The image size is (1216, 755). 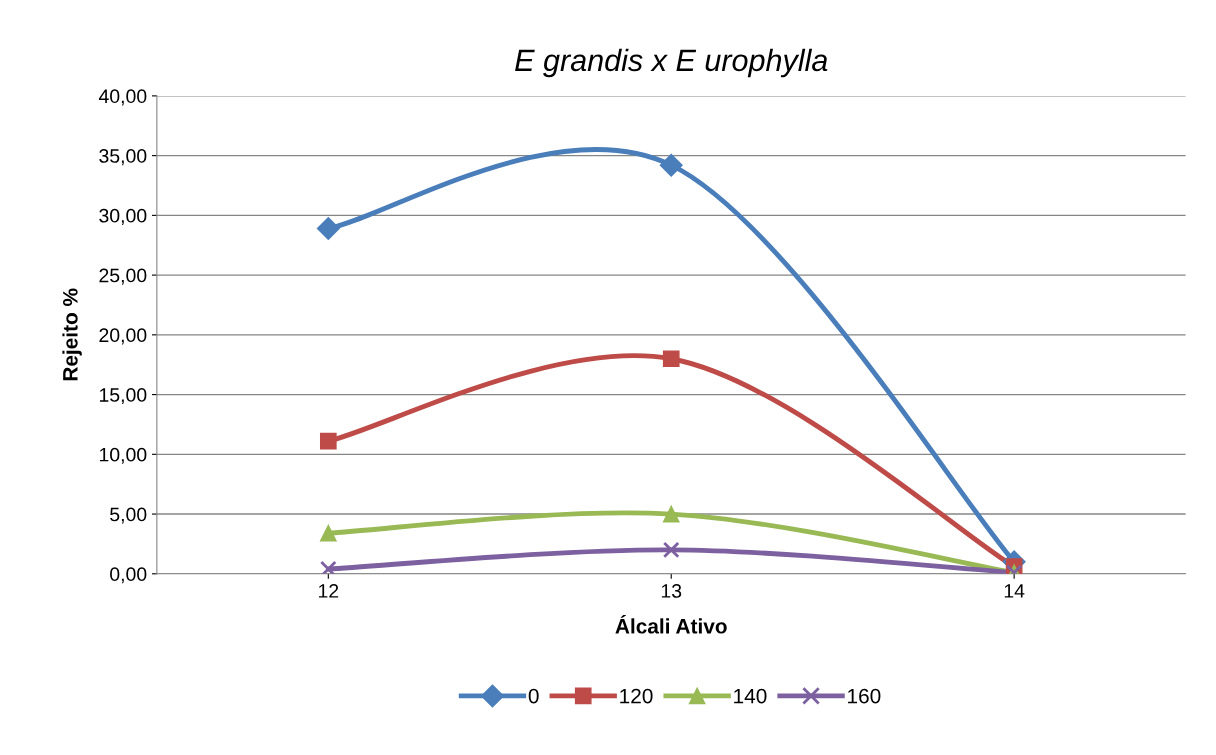 What do you see at coordinates (123, 336) in the screenshot?
I see `y-tick-label: 20,00` at bounding box center [123, 336].